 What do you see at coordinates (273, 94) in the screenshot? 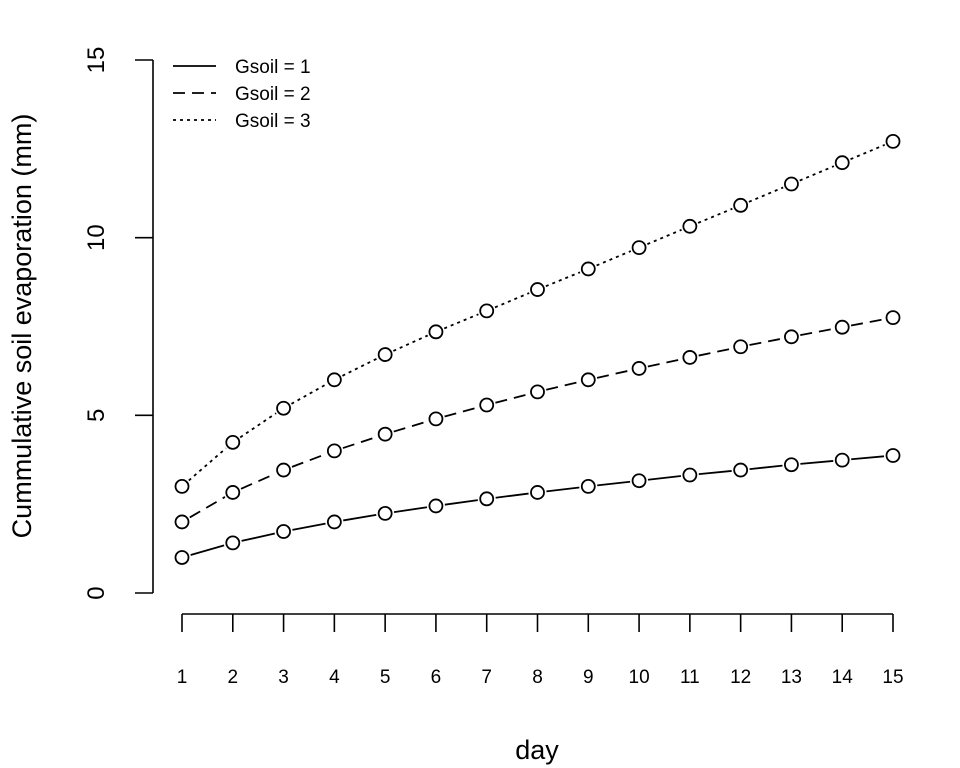
I see `legend-label-2: Gsoil = 2` at bounding box center [273, 94].